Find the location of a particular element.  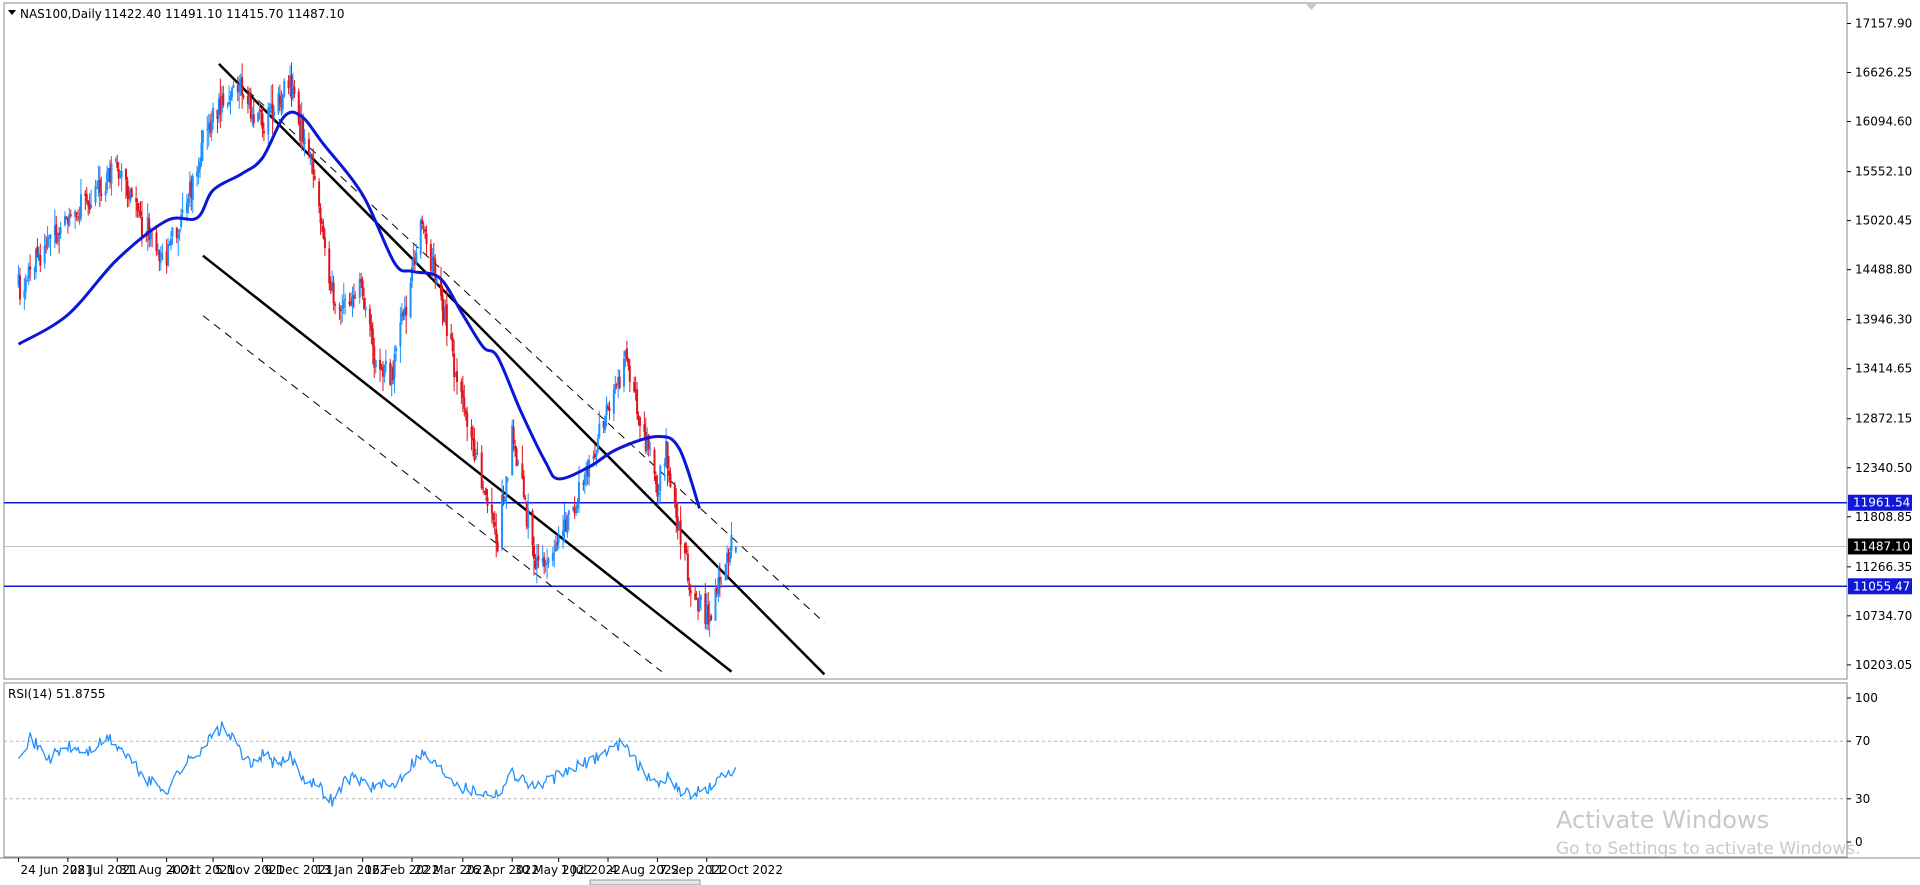

price-tick-label: 12872.15 is located at coordinates (1883, 419).